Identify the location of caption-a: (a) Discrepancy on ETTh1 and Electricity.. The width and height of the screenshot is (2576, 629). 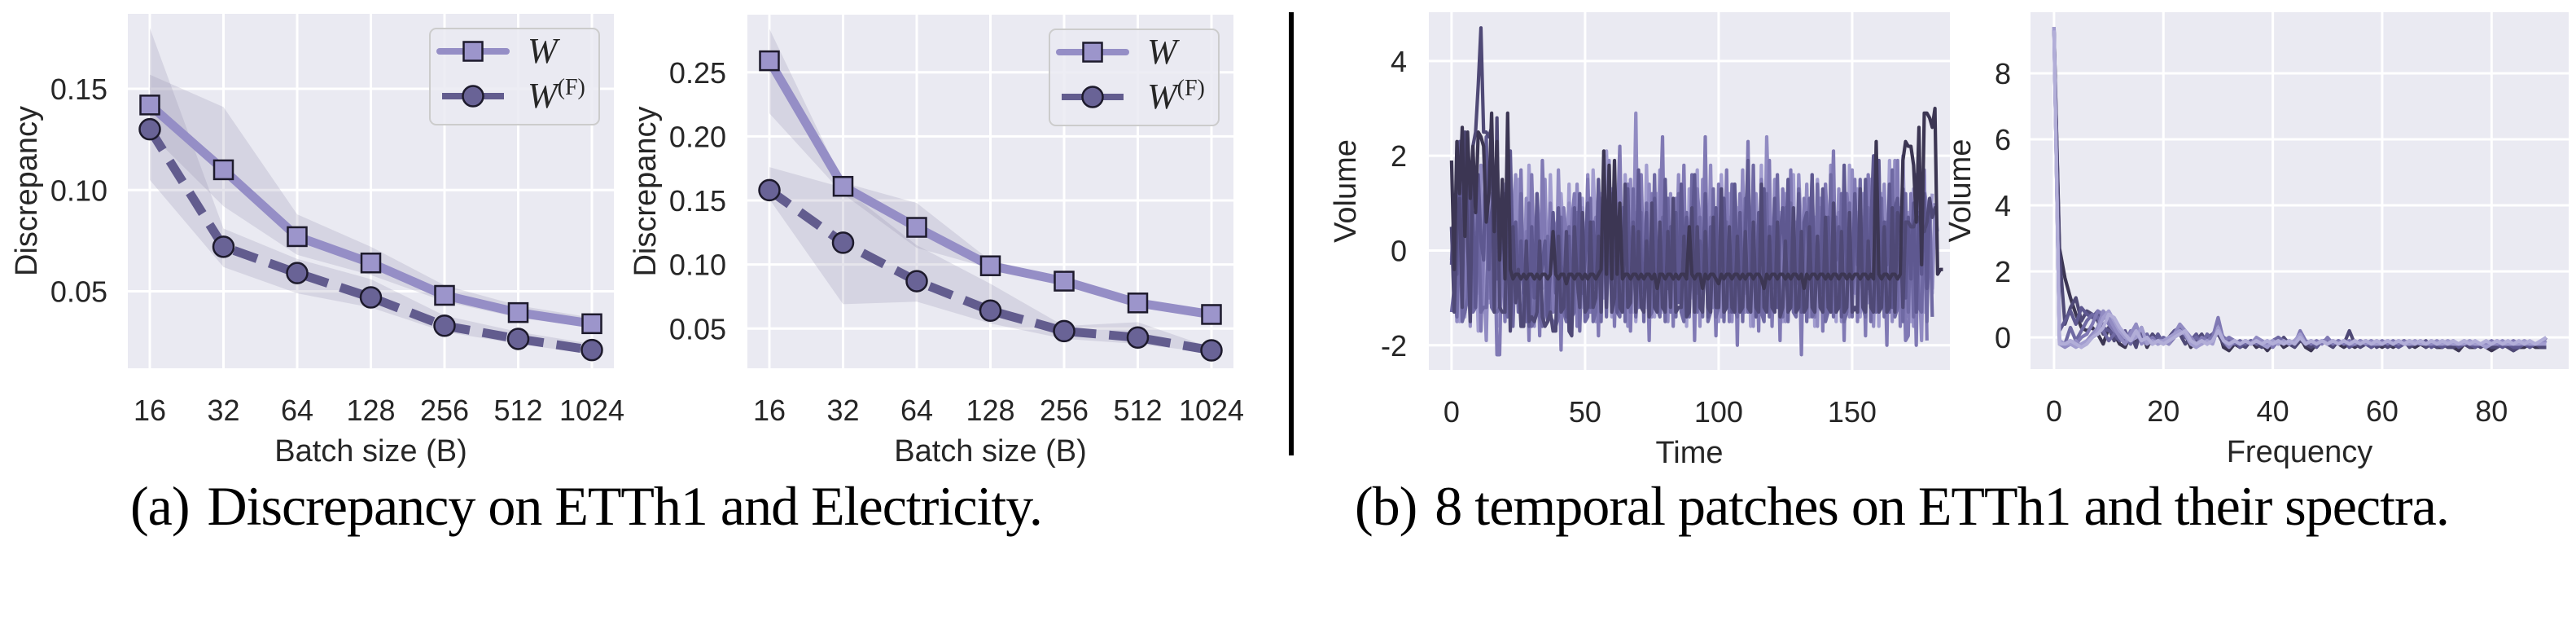
(586, 506).